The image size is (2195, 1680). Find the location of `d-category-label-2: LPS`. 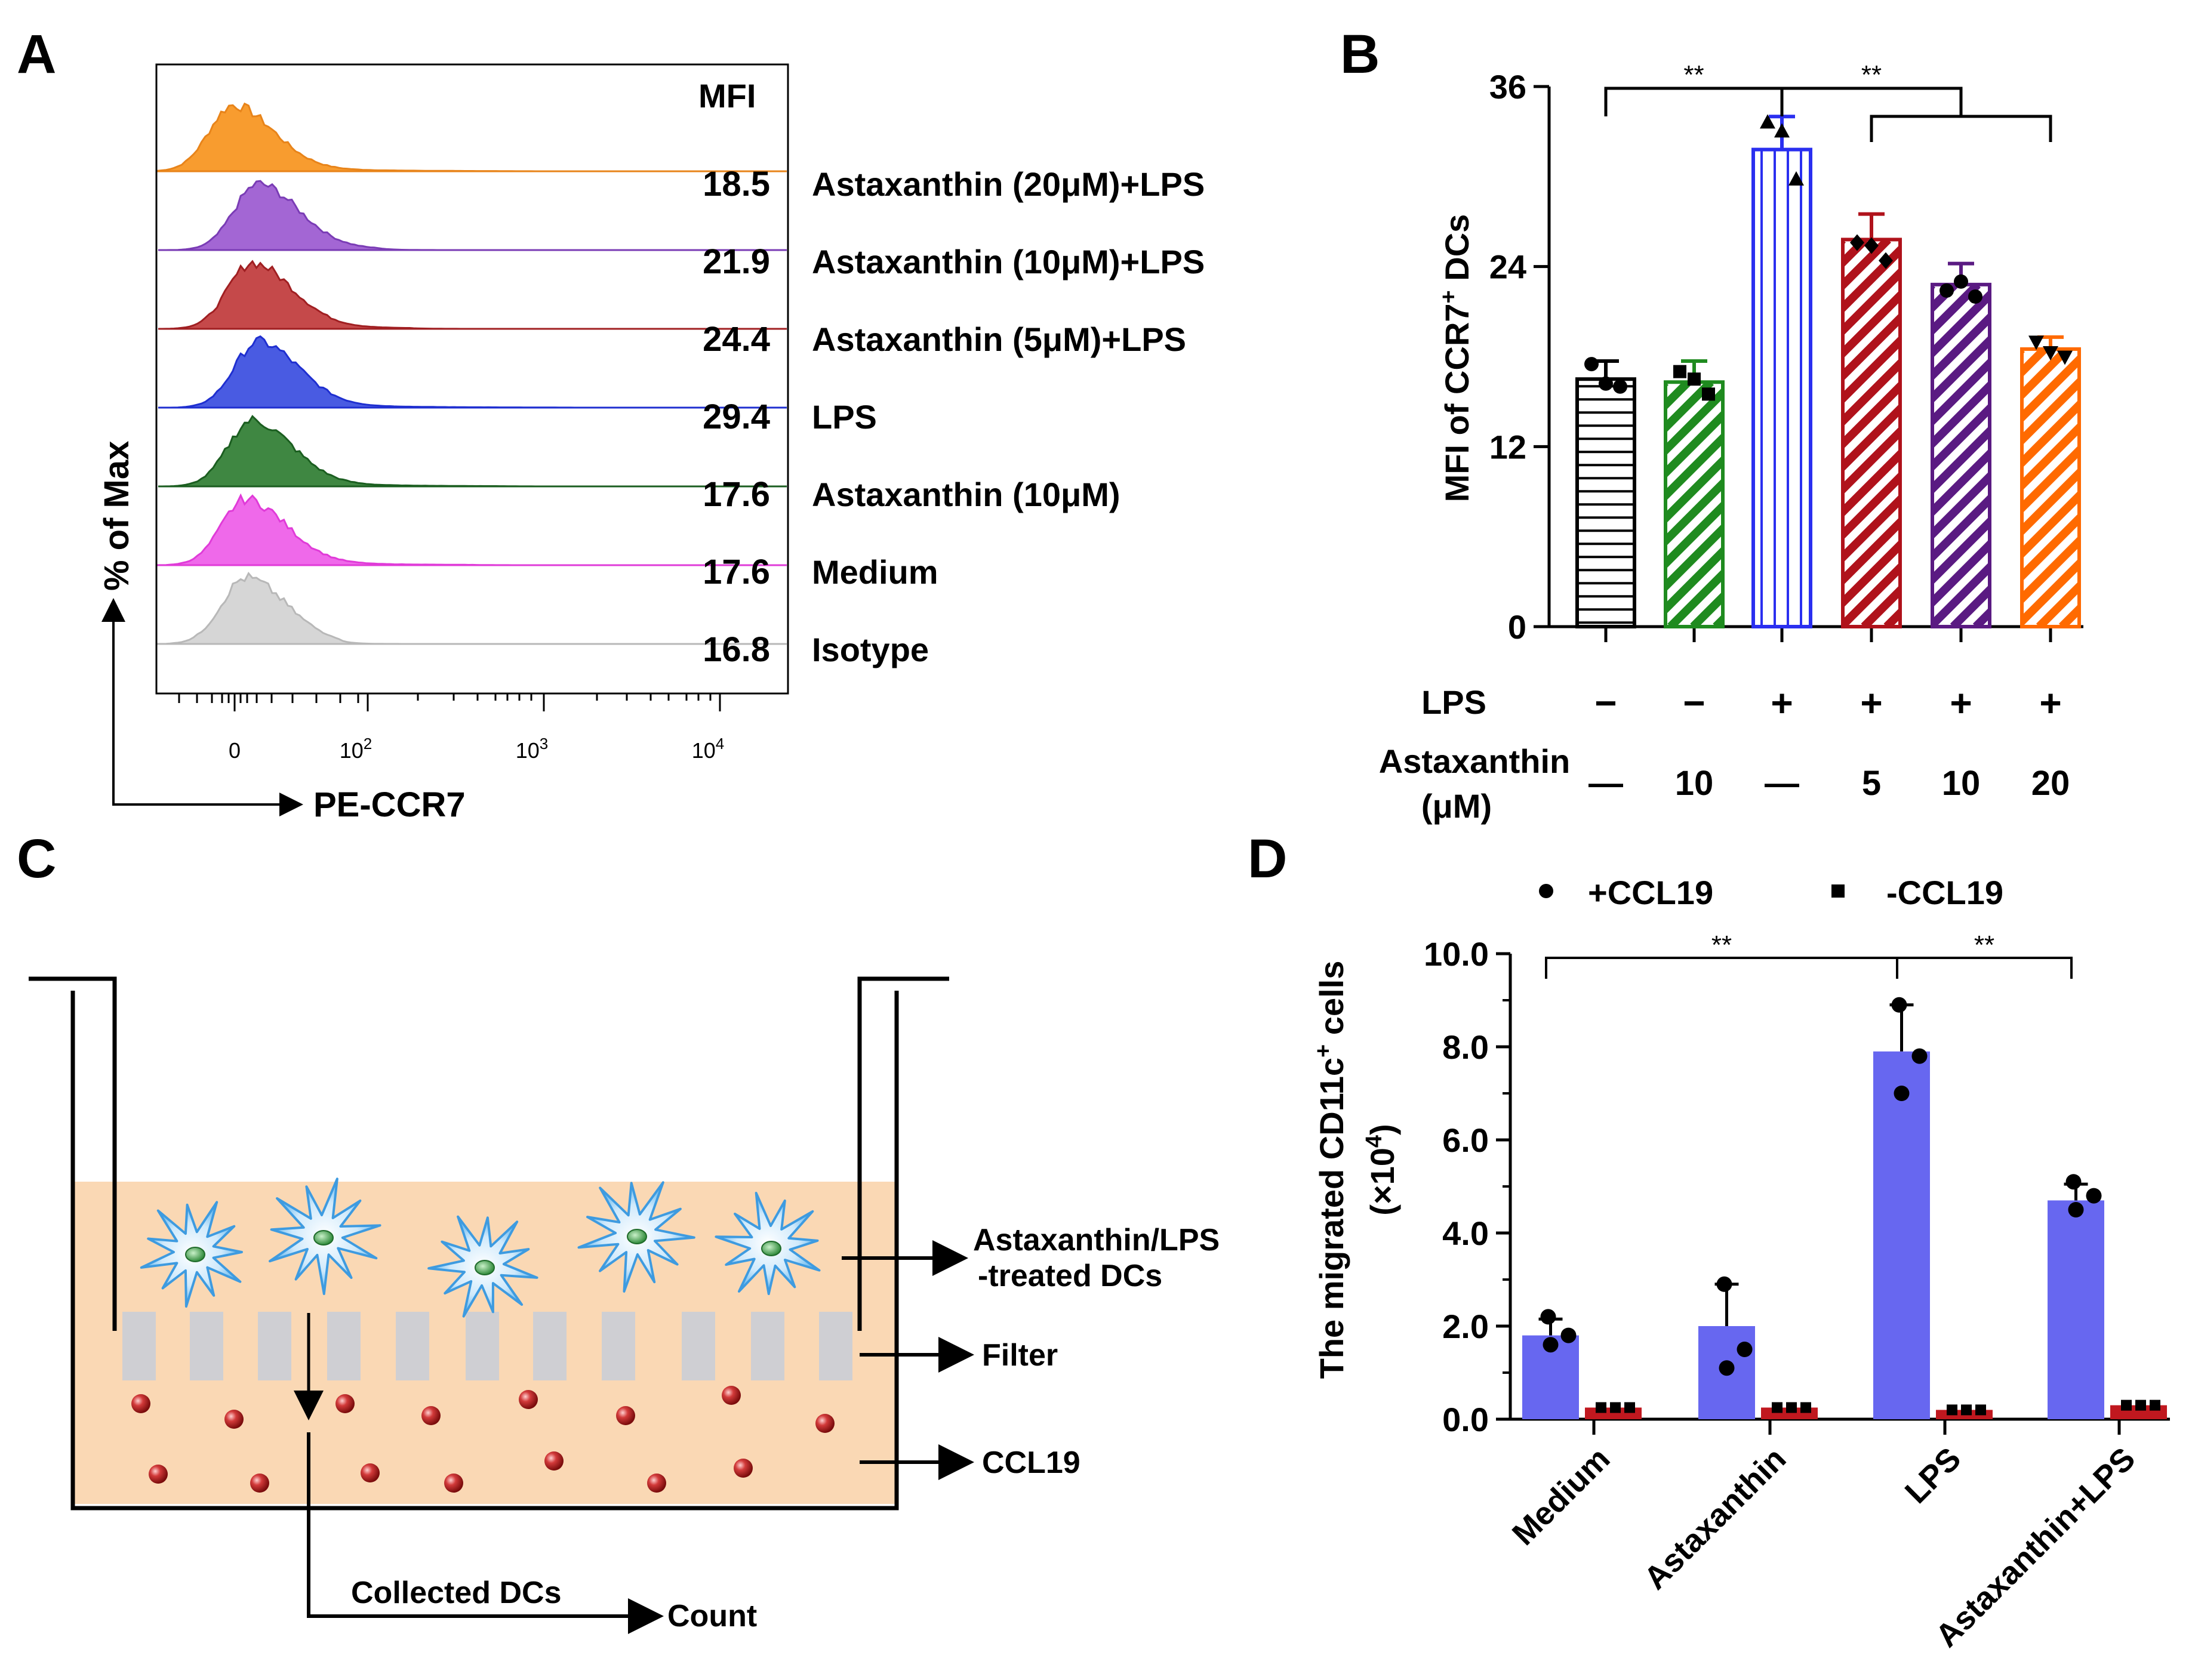

d-category-label-2: LPS is located at coordinates (1933, 1476).